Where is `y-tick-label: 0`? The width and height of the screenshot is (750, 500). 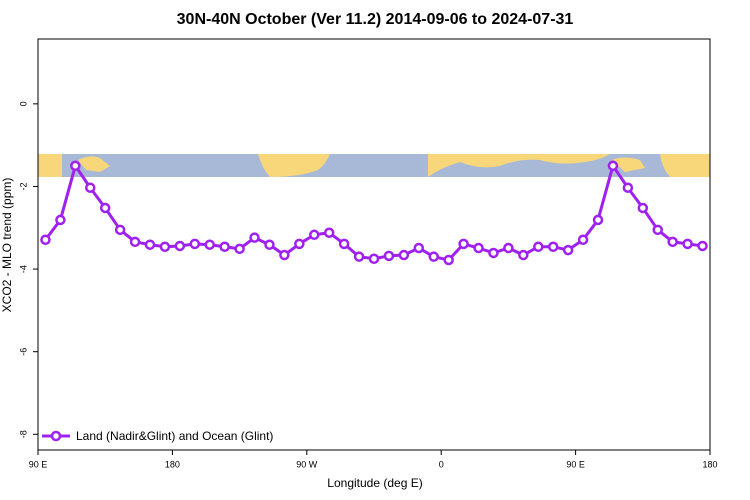 y-tick-label: 0 is located at coordinates (23, 103).